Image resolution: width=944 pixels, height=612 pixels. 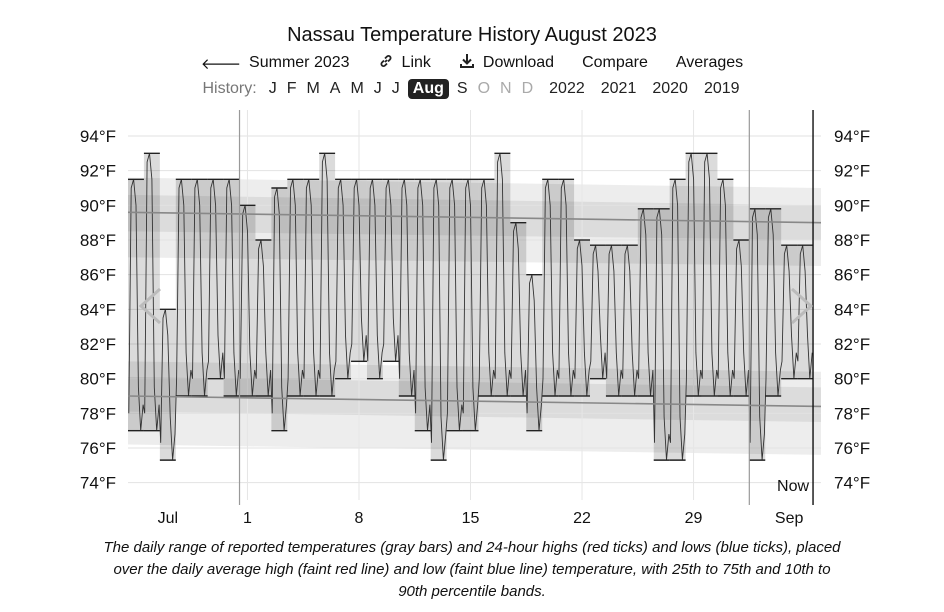 What do you see at coordinates (670, 88) in the screenshot?
I see `history-year-2020: 2020` at bounding box center [670, 88].